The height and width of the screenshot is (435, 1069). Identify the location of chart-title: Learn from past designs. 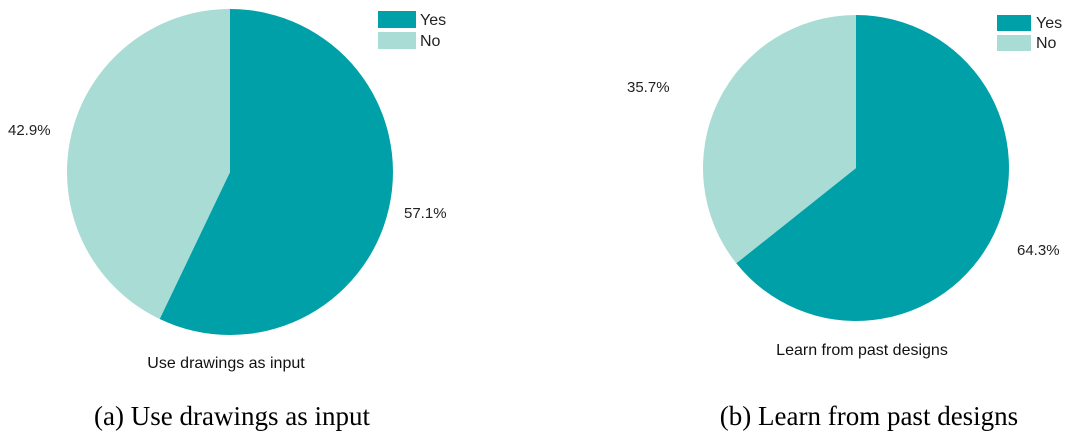
(862, 350).